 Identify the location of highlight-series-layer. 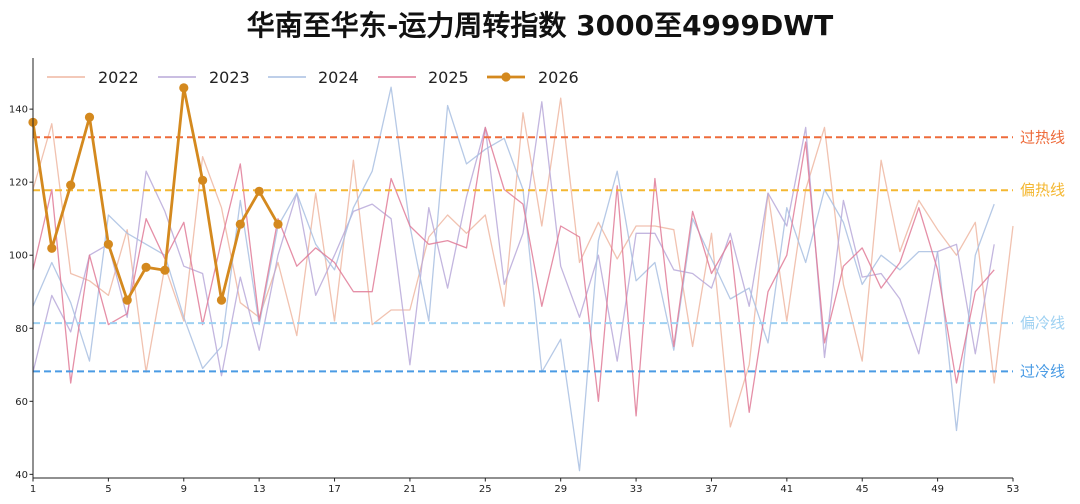
(155, 194).